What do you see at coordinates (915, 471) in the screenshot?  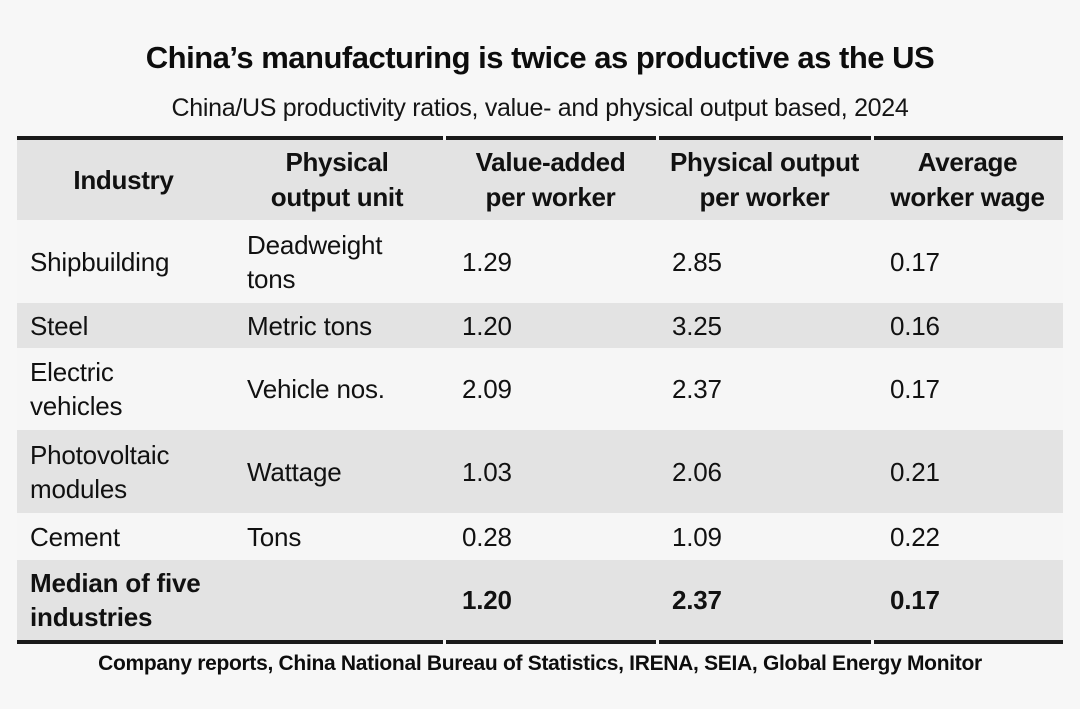 I see `cell-wage: 0.21` at bounding box center [915, 471].